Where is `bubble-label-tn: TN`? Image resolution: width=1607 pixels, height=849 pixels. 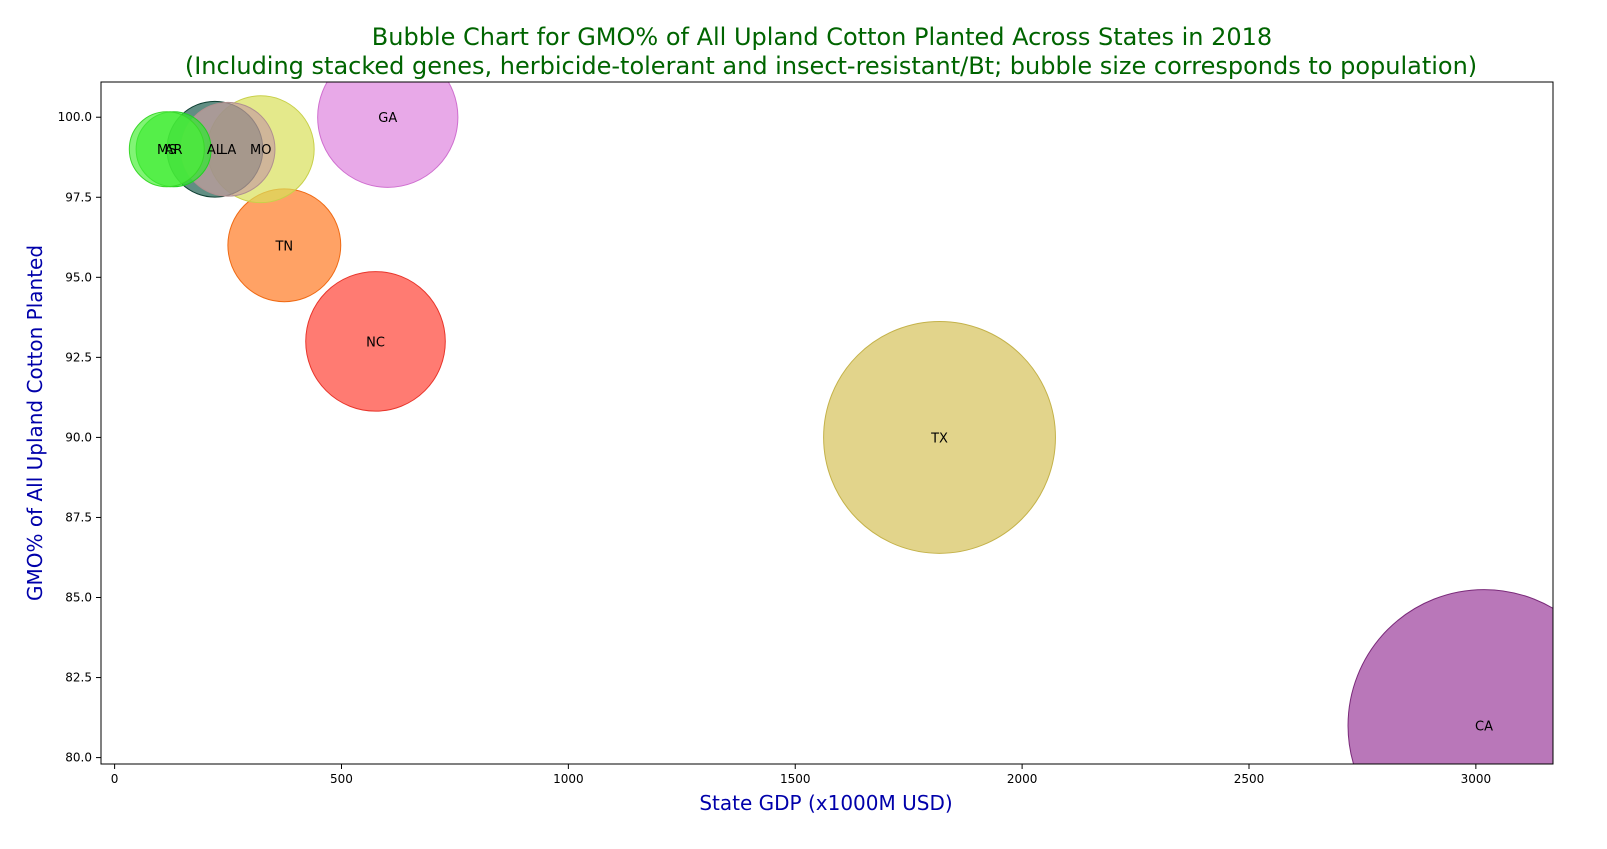 bubble-label-tn: TN is located at coordinates (283, 246).